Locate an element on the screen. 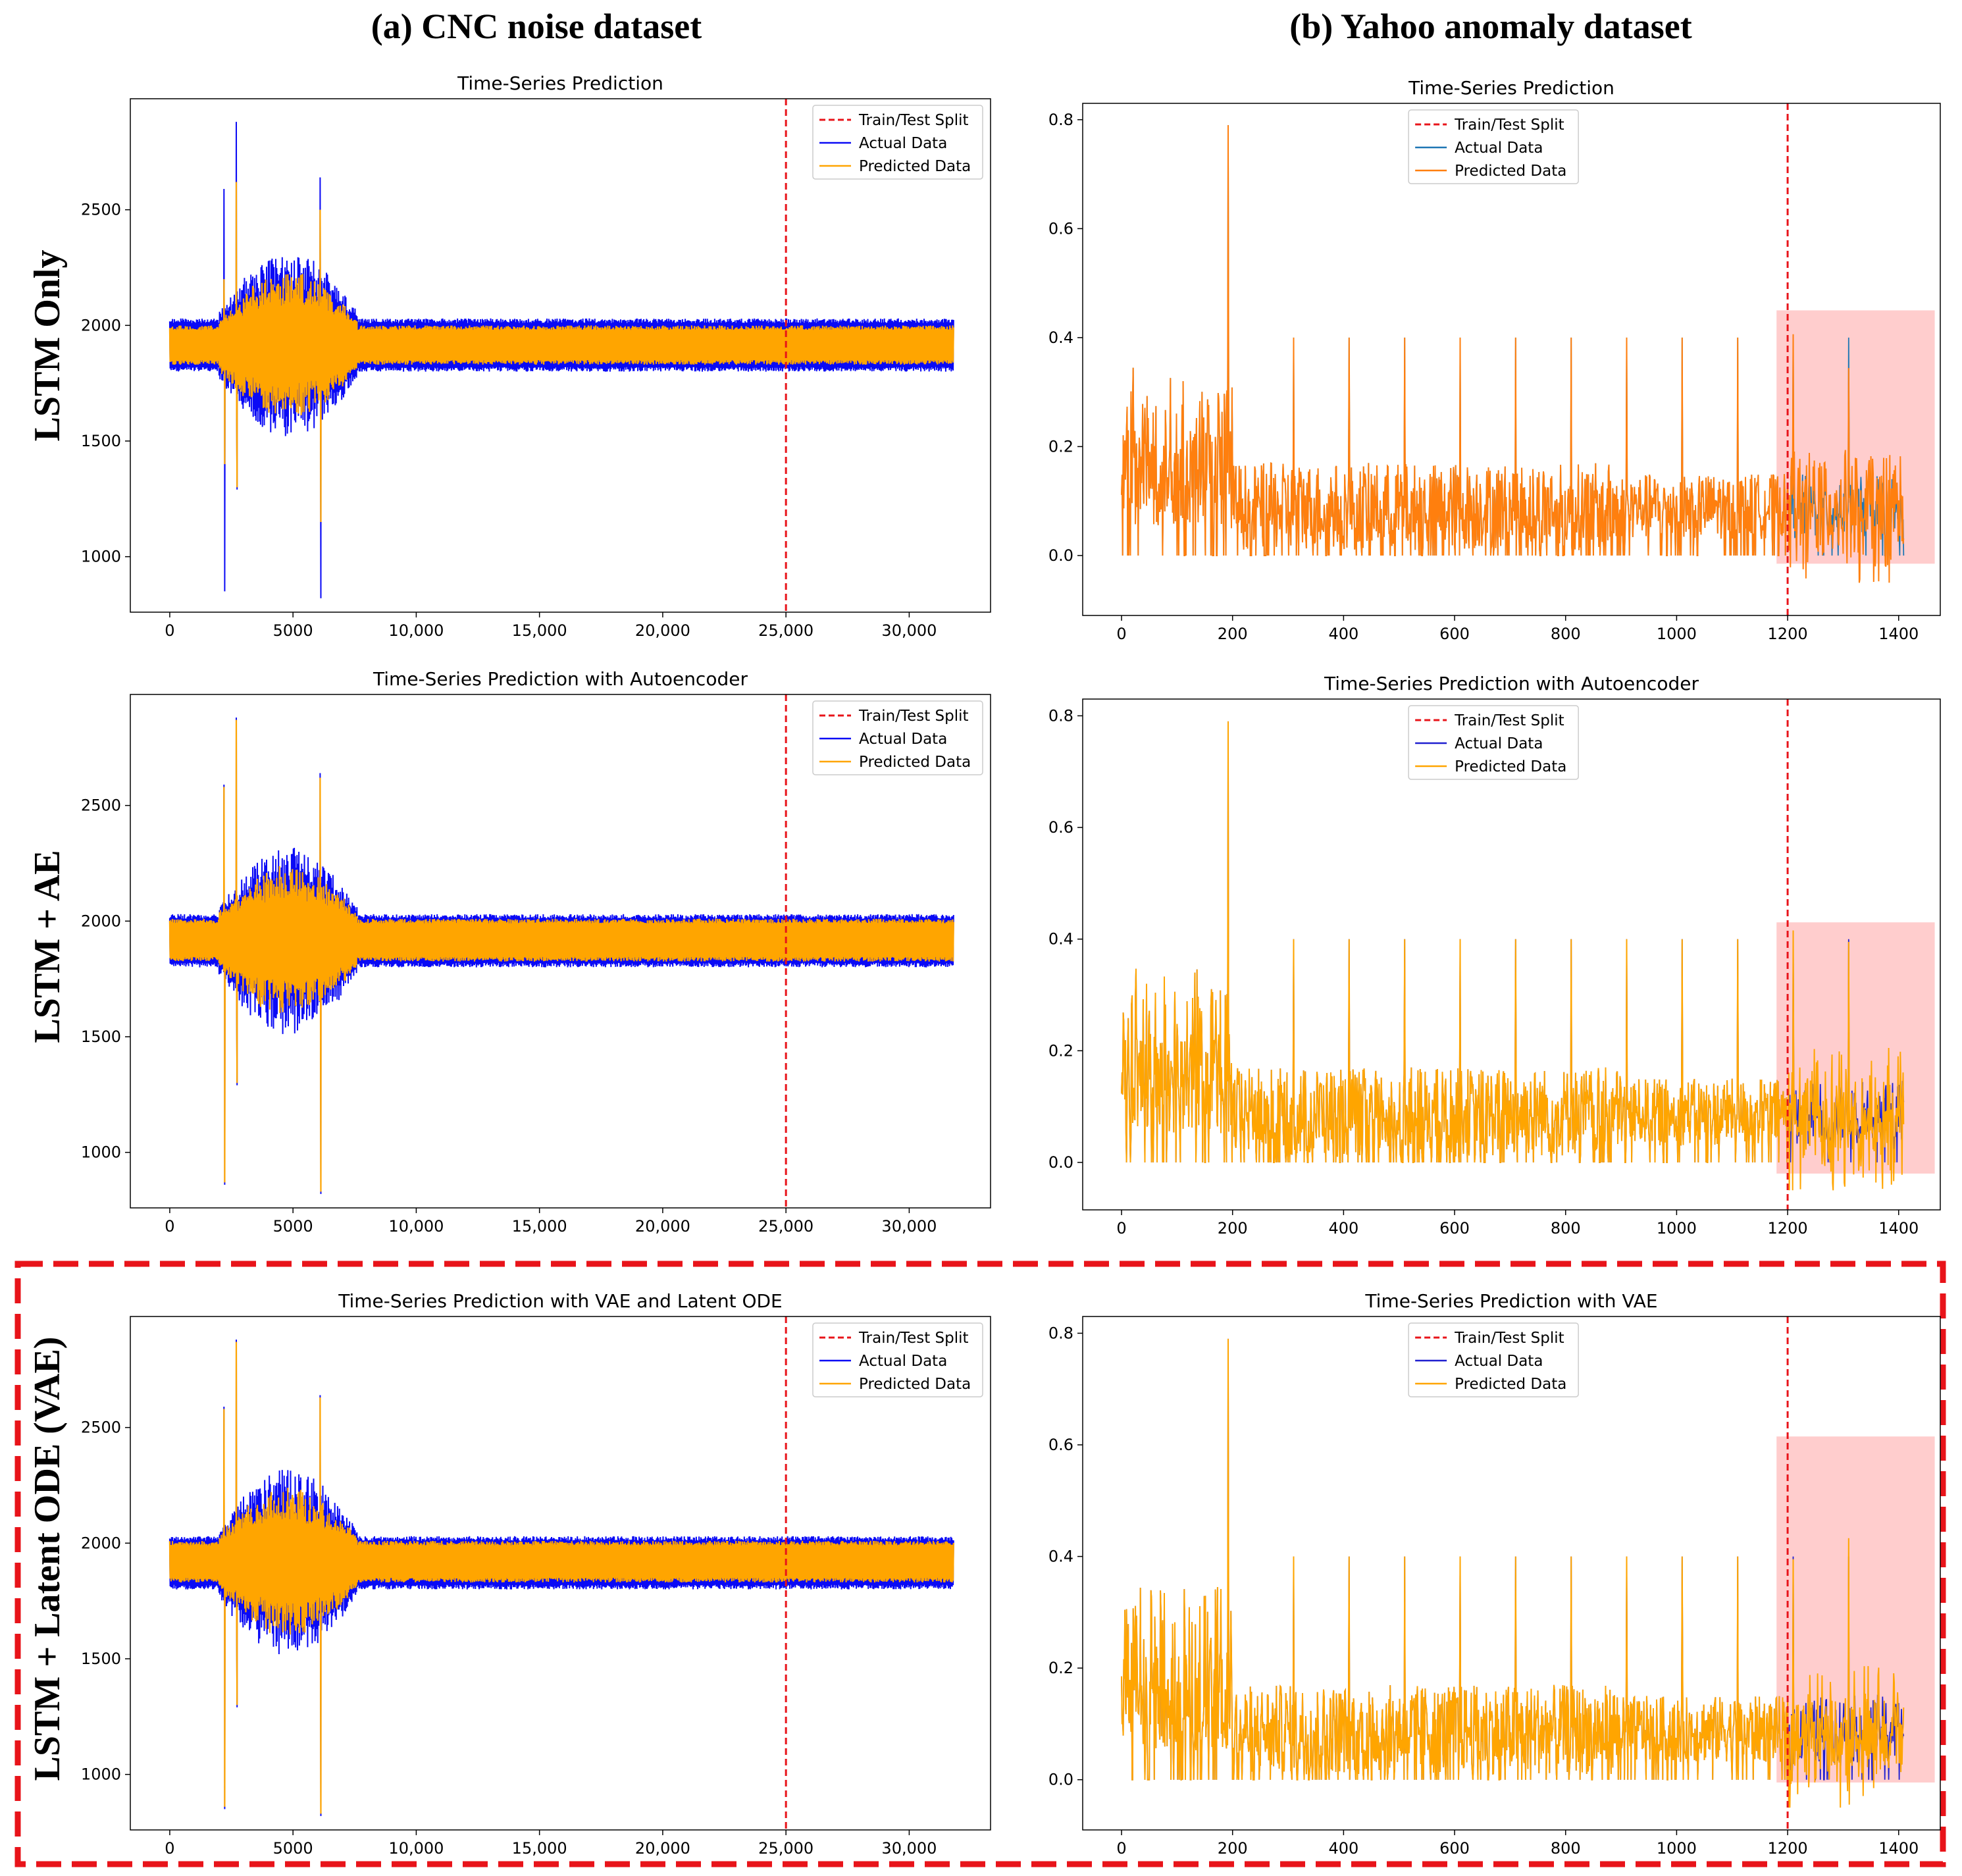 This screenshot has height=1876, width=1962. y-tick-label: 2000 is located at coordinates (101, 921).